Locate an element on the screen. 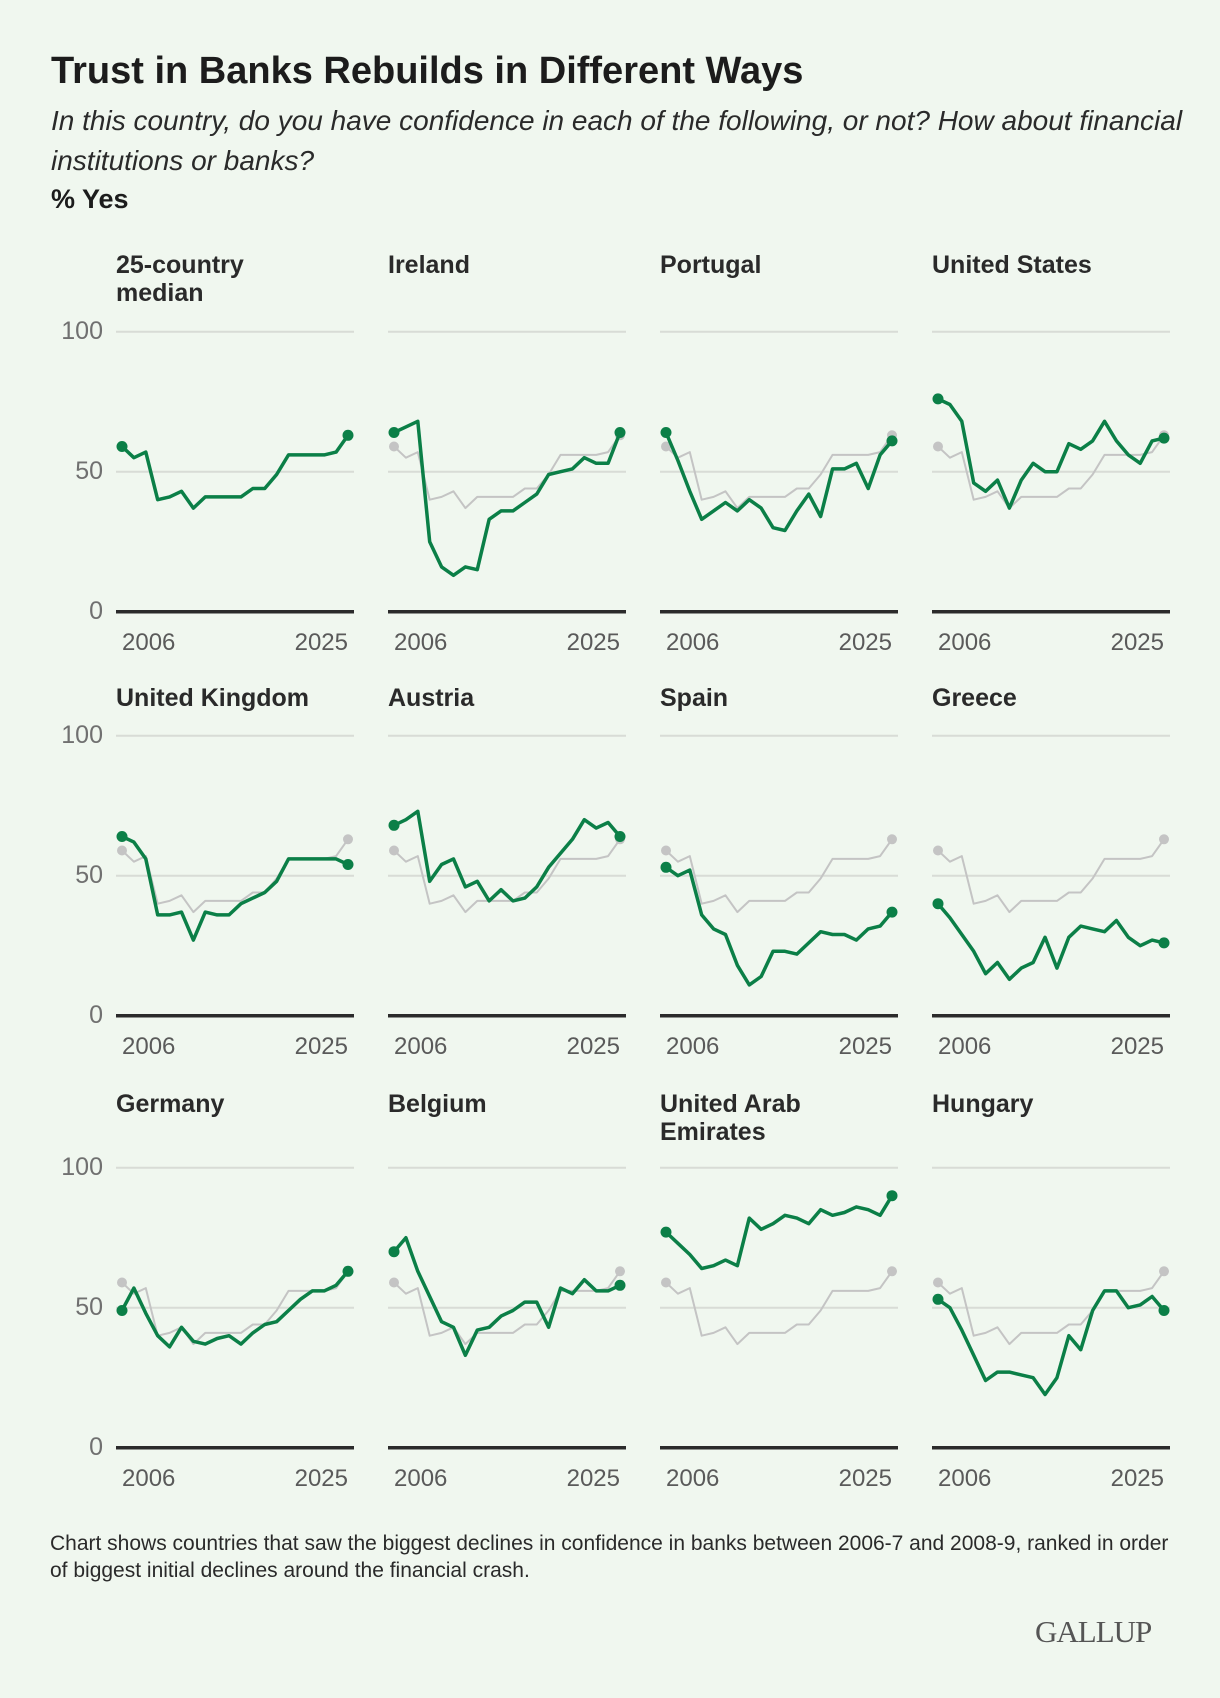 This screenshot has width=1220, height=1698. panel-title: median is located at coordinates (160, 293).